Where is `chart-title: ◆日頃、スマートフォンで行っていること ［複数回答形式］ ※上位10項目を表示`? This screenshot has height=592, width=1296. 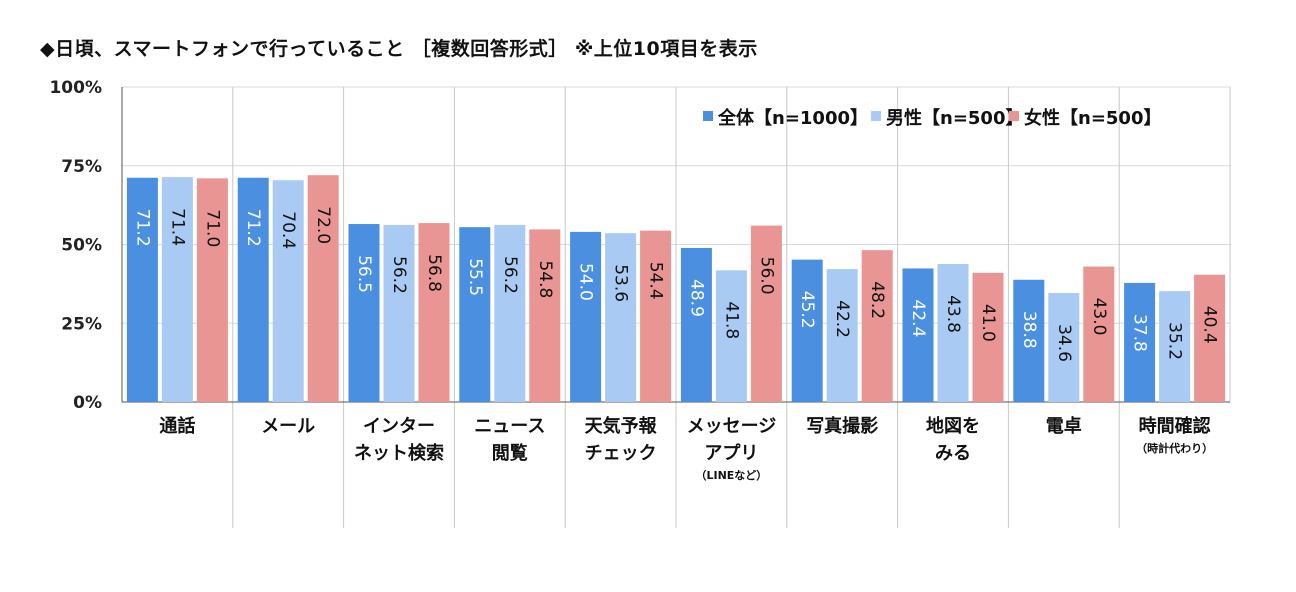 chart-title: ◆日頃、スマートフォンで行っていること ［複数回答形式］ ※上位10項目を表示 is located at coordinates (399, 49).